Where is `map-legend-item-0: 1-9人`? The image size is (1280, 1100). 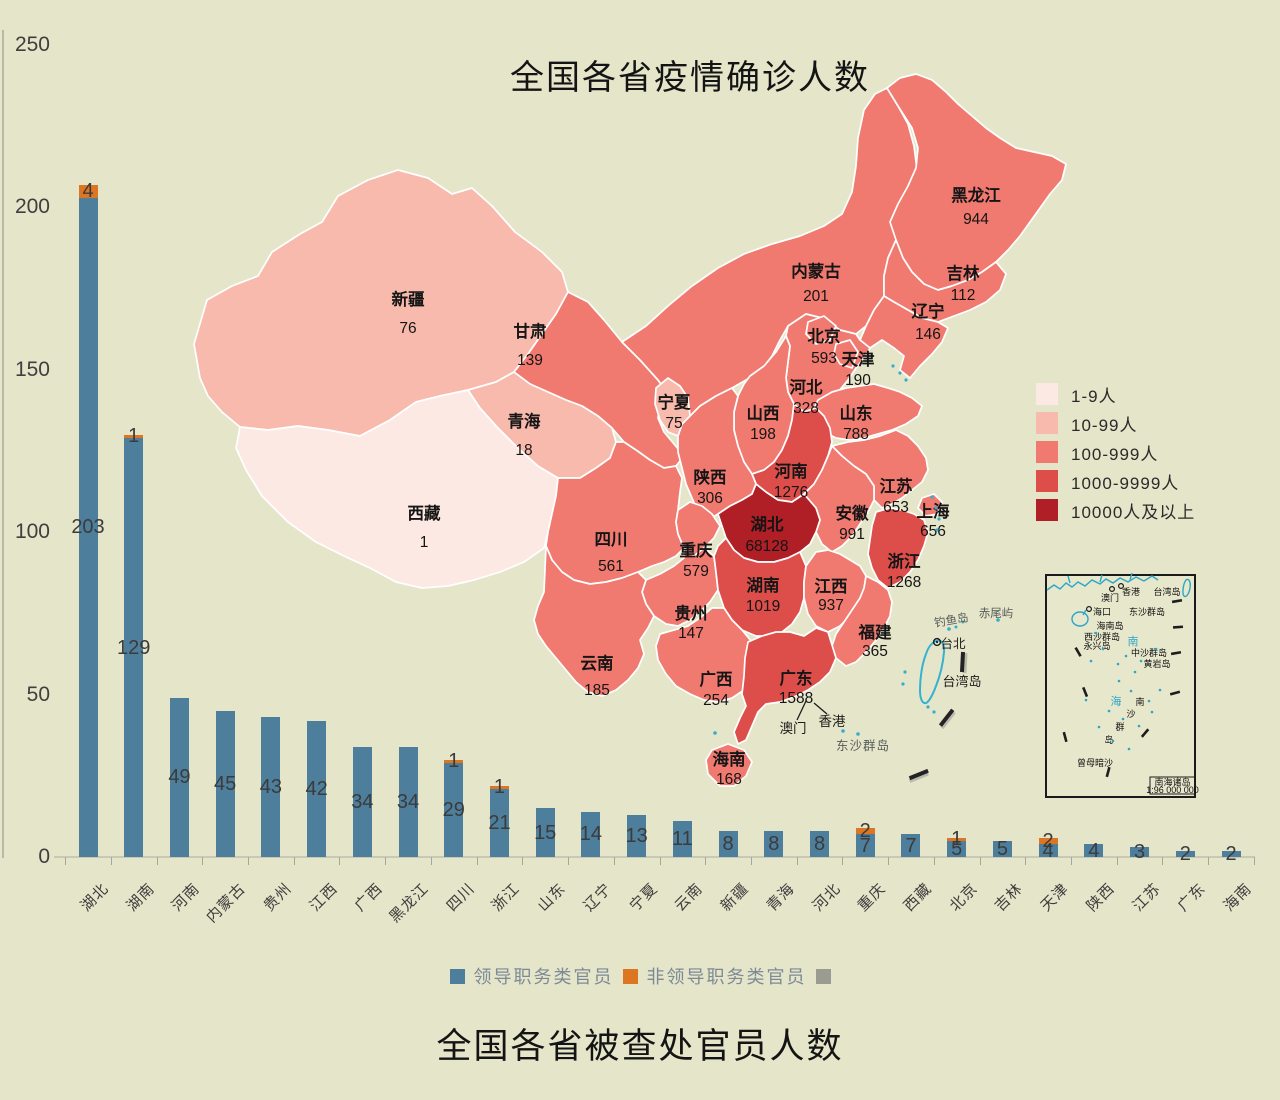
map-legend-item-0: 1-9人 is located at coordinates (1115, 394).